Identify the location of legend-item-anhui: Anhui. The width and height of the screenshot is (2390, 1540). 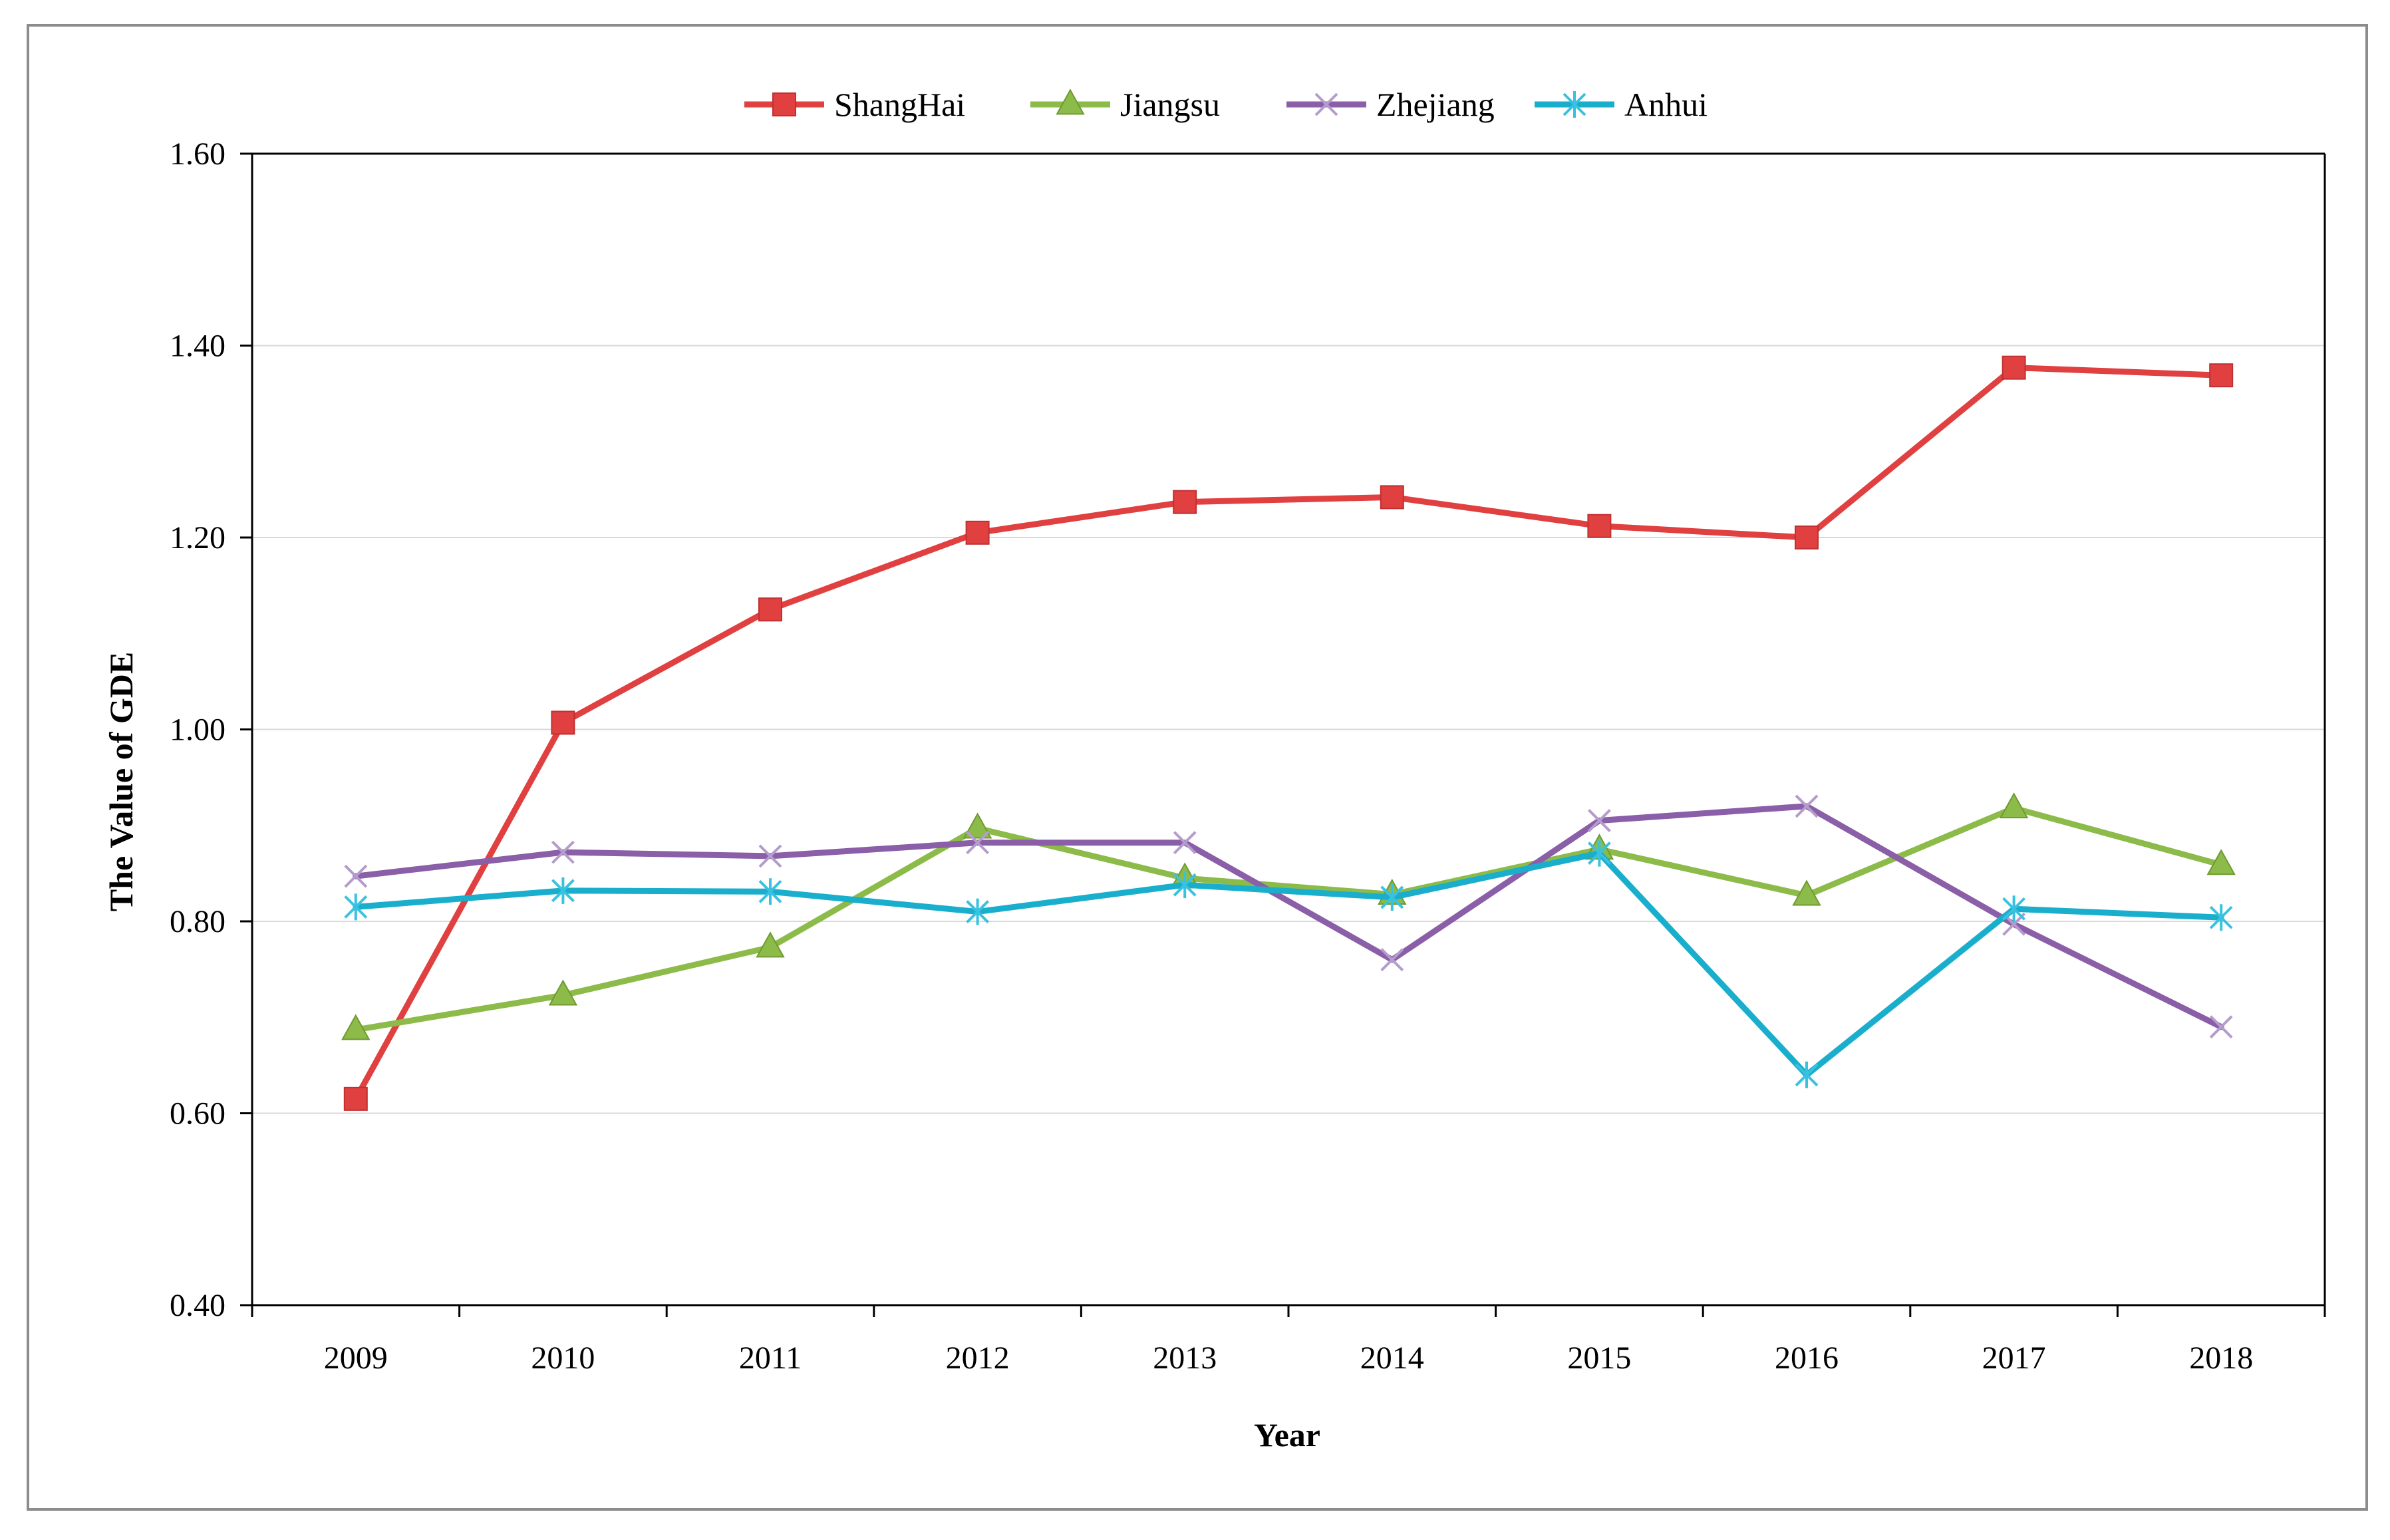
(1621, 105).